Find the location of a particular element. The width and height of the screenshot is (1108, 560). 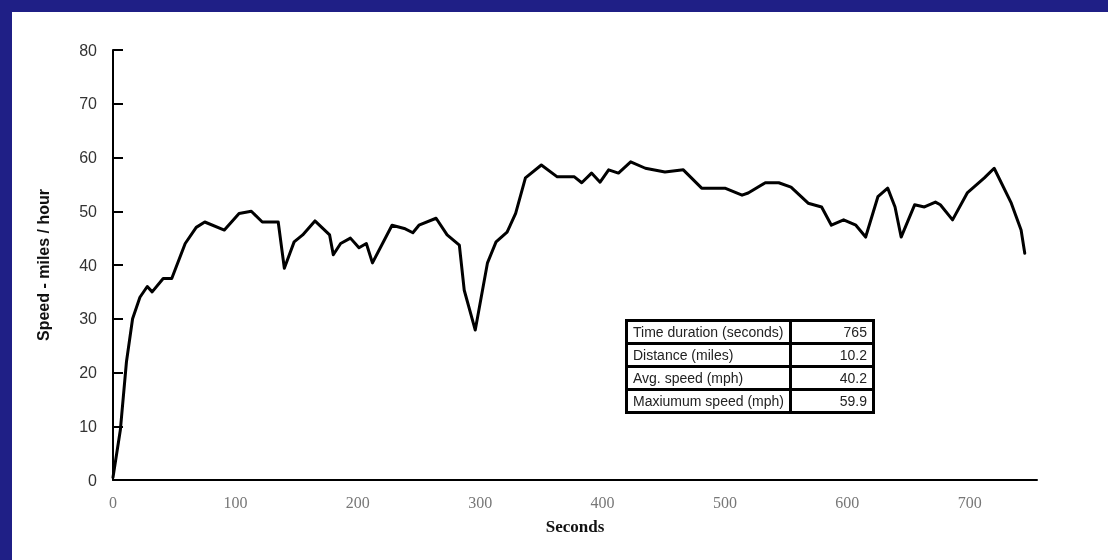

x-tick-label: 400 is located at coordinates (602, 502).